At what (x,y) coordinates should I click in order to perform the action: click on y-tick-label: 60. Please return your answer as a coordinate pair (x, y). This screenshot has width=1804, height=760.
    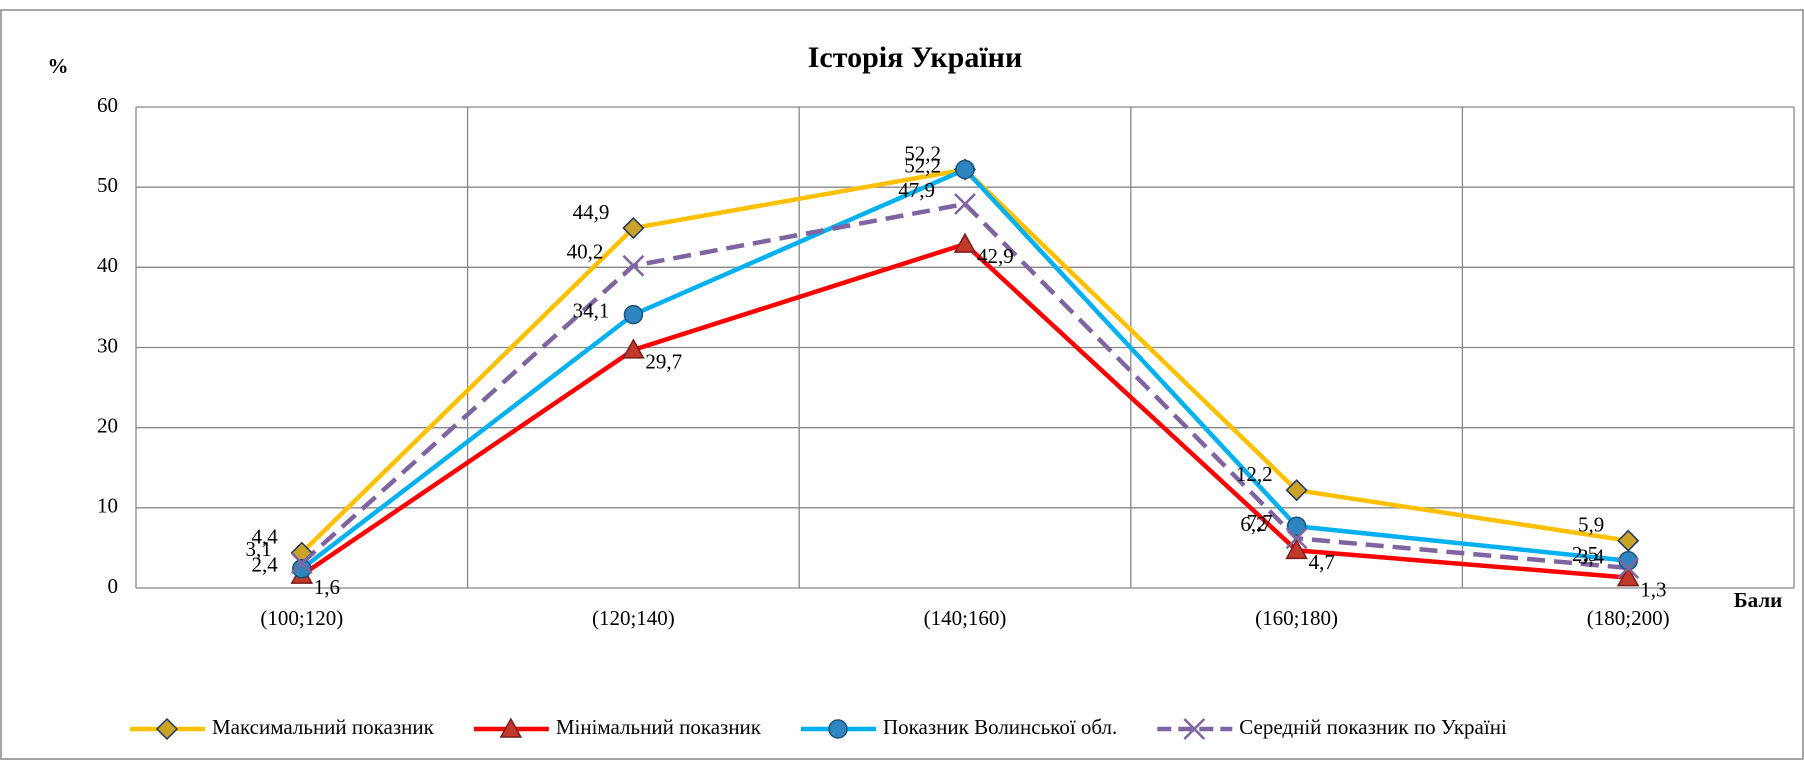
    Looking at the image, I should click on (107, 105).